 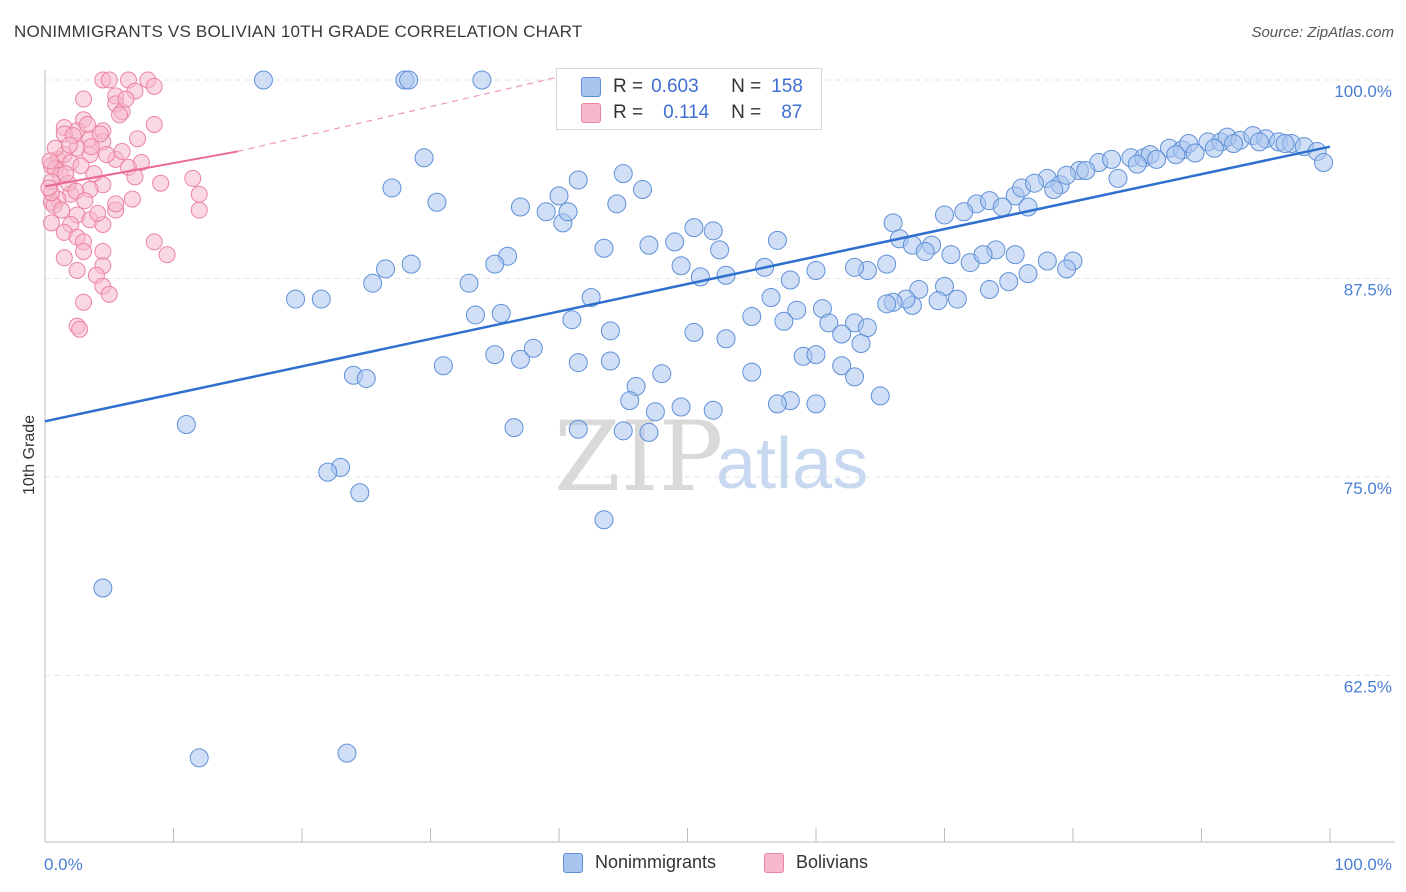 What do you see at coordinates (656, 862) in the screenshot?
I see `legend-label: Nonimmigrants` at bounding box center [656, 862].